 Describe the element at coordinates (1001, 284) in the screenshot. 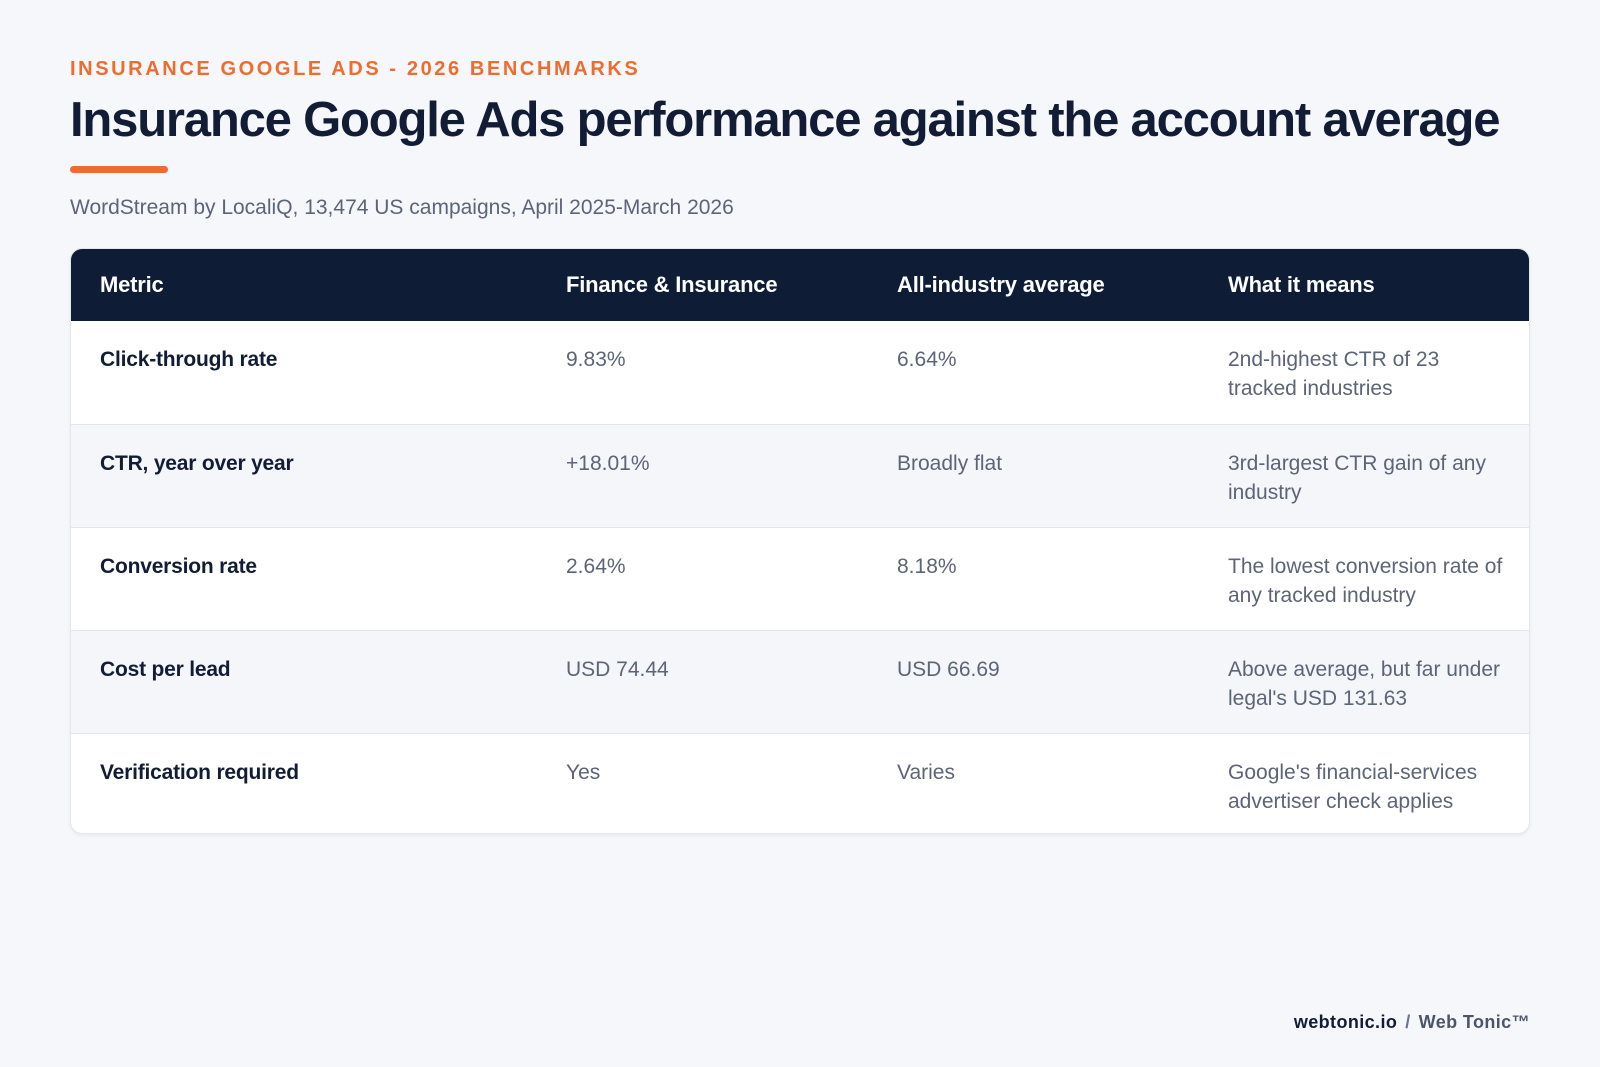

I see `column-header-all-industry-average: All-industry average` at that location.